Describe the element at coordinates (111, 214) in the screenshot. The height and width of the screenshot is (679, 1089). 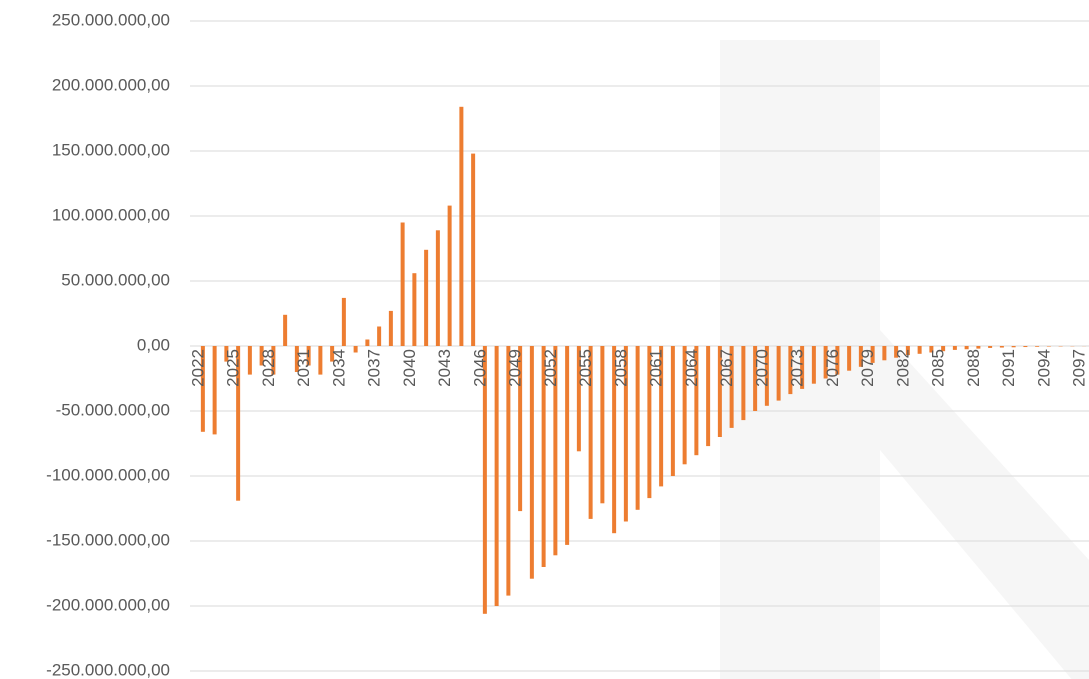
I see `y-tick-label: 100.000.000,00` at that location.